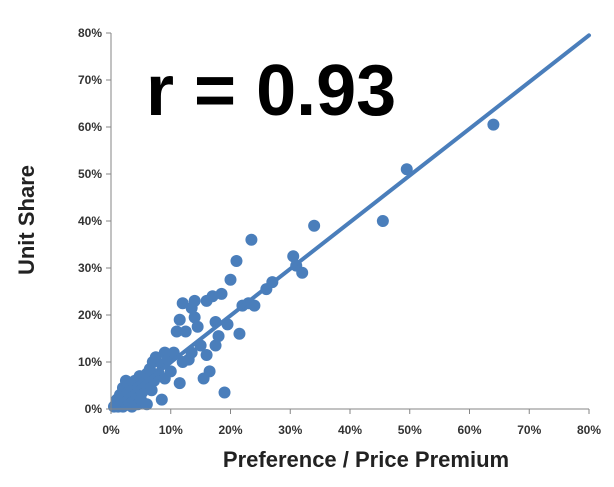 The height and width of the screenshot is (487, 614). What do you see at coordinates (529, 430) in the screenshot?
I see `x-tick-label: 70%` at bounding box center [529, 430].